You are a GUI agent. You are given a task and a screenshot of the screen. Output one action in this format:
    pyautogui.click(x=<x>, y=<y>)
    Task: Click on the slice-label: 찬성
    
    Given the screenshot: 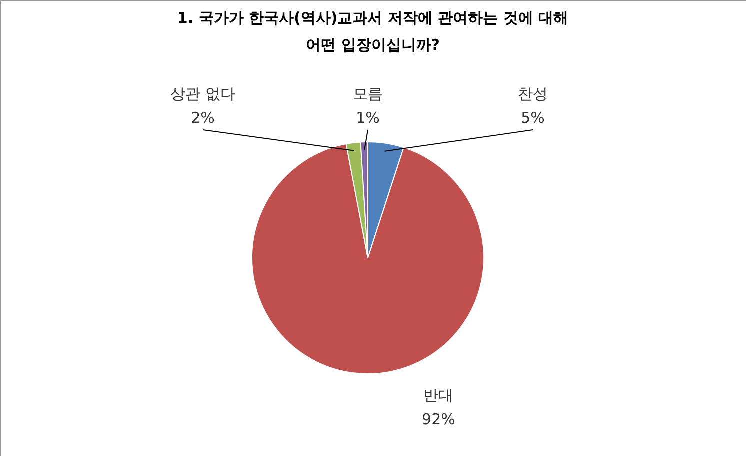 What is the action you would take?
    pyautogui.click(x=533, y=94)
    